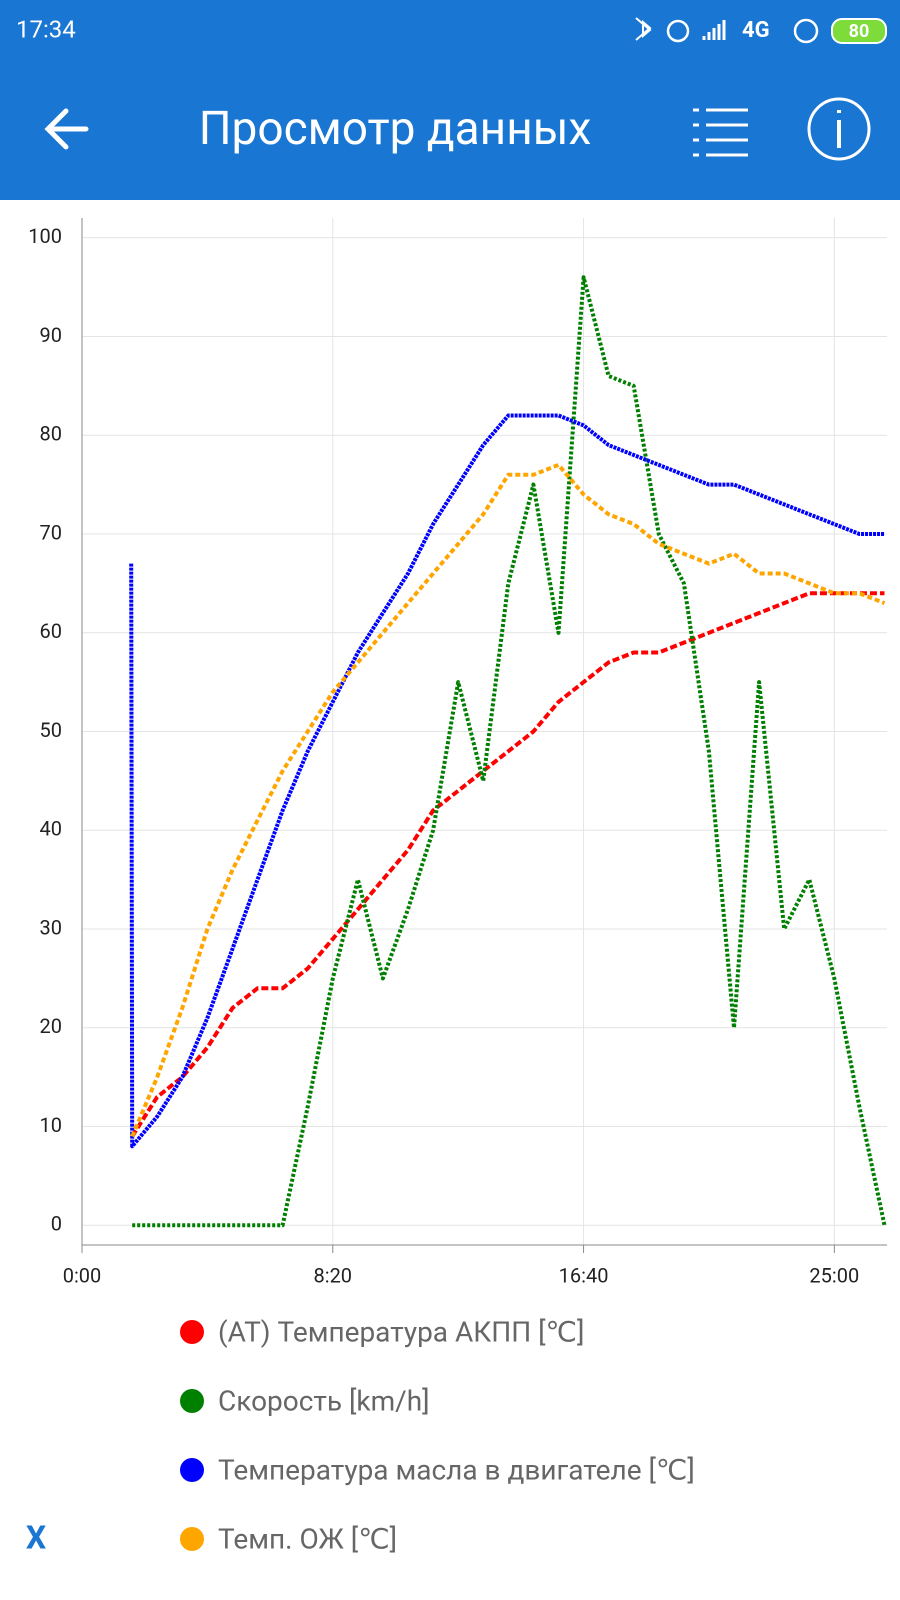  What do you see at coordinates (584, 1275) in the screenshot?
I see `x-tick-label: 16:40` at bounding box center [584, 1275].